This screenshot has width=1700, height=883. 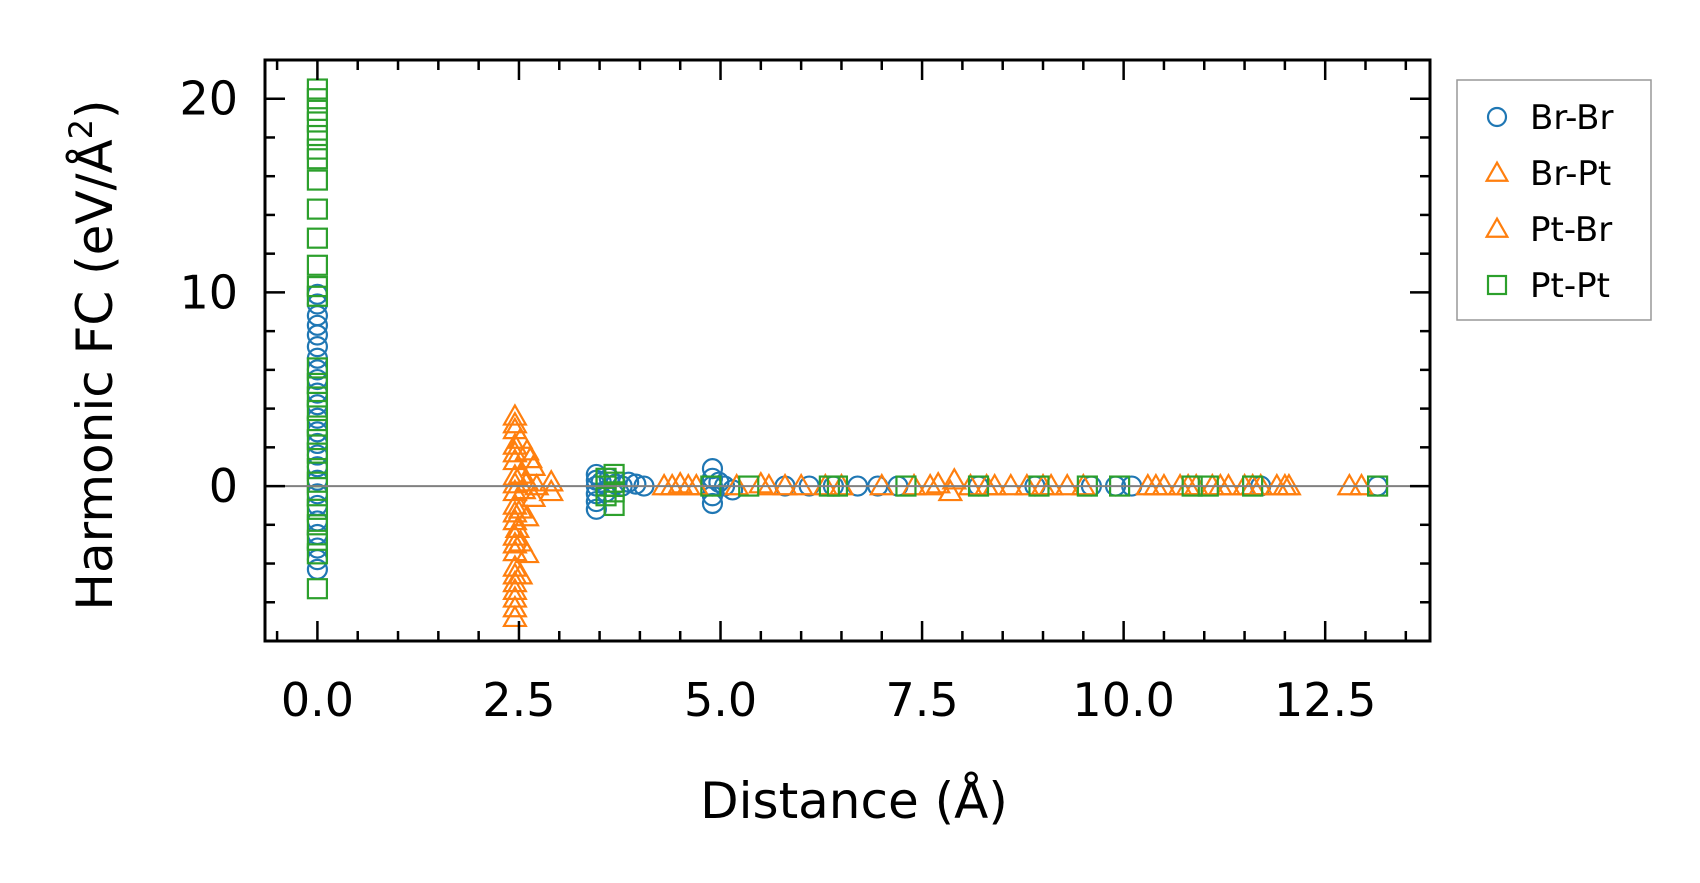 I want to click on legend-label-pt-br: Pt-Br, so click(x=1571, y=230).